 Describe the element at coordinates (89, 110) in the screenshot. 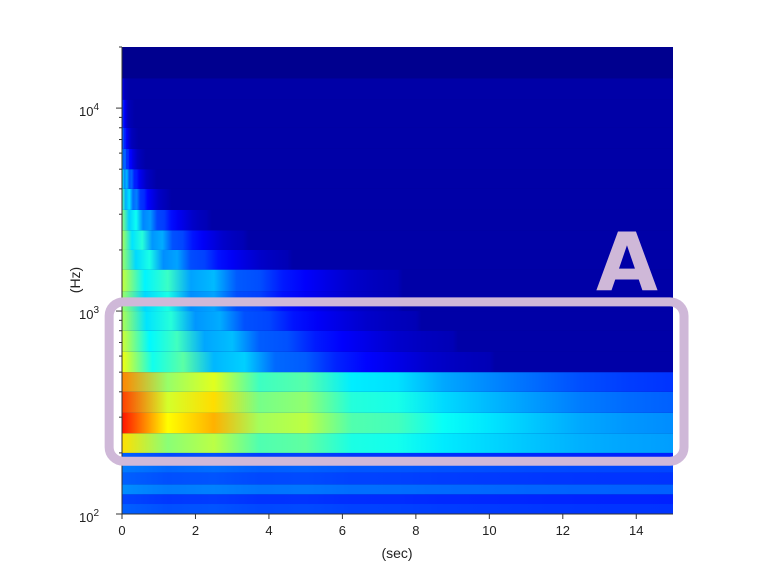

I see `y-tick-label: 10⁴` at that location.